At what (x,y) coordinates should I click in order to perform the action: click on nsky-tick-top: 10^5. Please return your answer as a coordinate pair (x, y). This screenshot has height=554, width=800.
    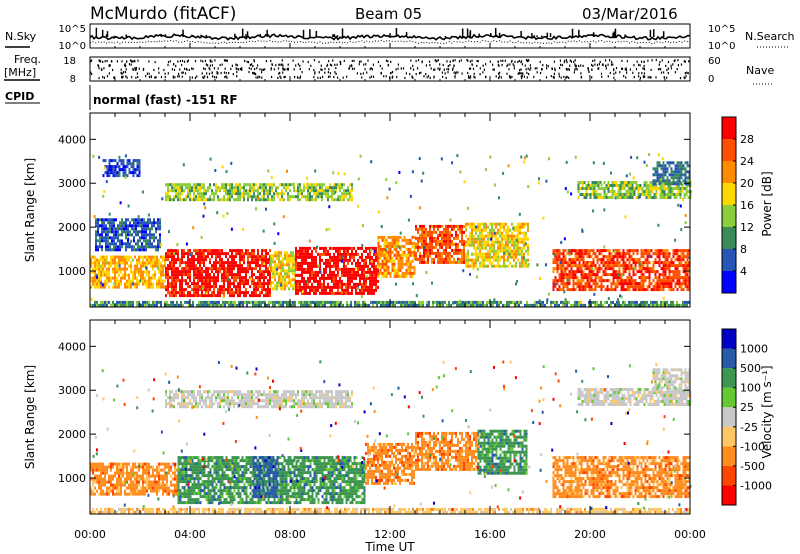
    Looking at the image, I should click on (72, 29).